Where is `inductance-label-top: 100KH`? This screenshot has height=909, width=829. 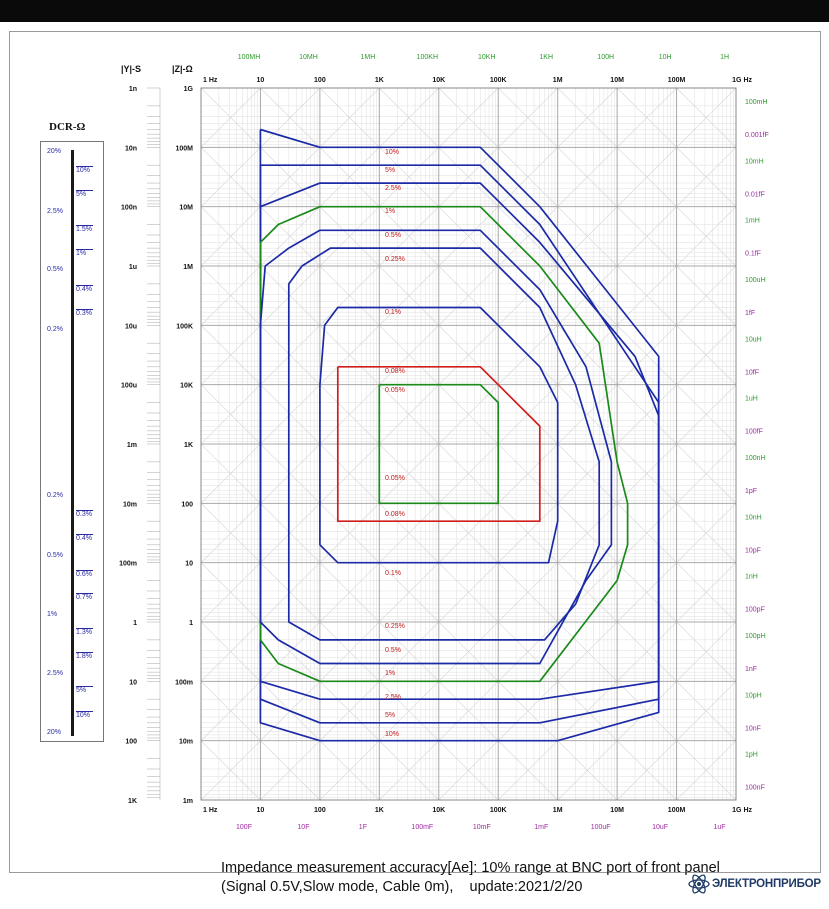
inductance-label-top: 100KH is located at coordinates (427, 57).